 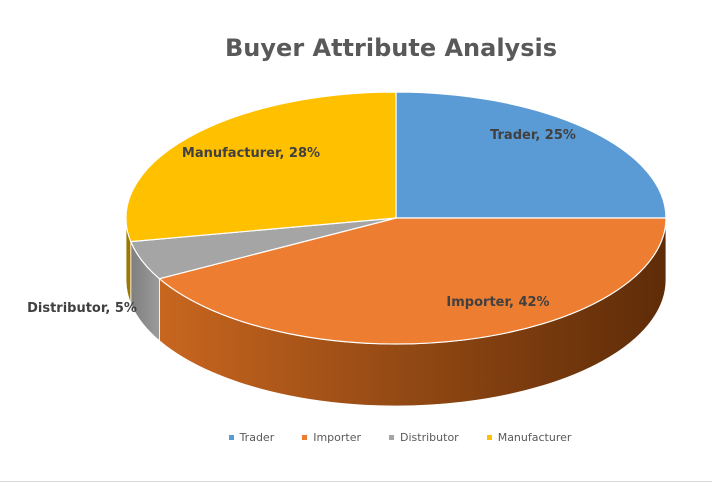 What do you see at coordinates (337, 437) in the screenshot?
I see `legend-label-importer: Importer` at bounding box center [337, 437].